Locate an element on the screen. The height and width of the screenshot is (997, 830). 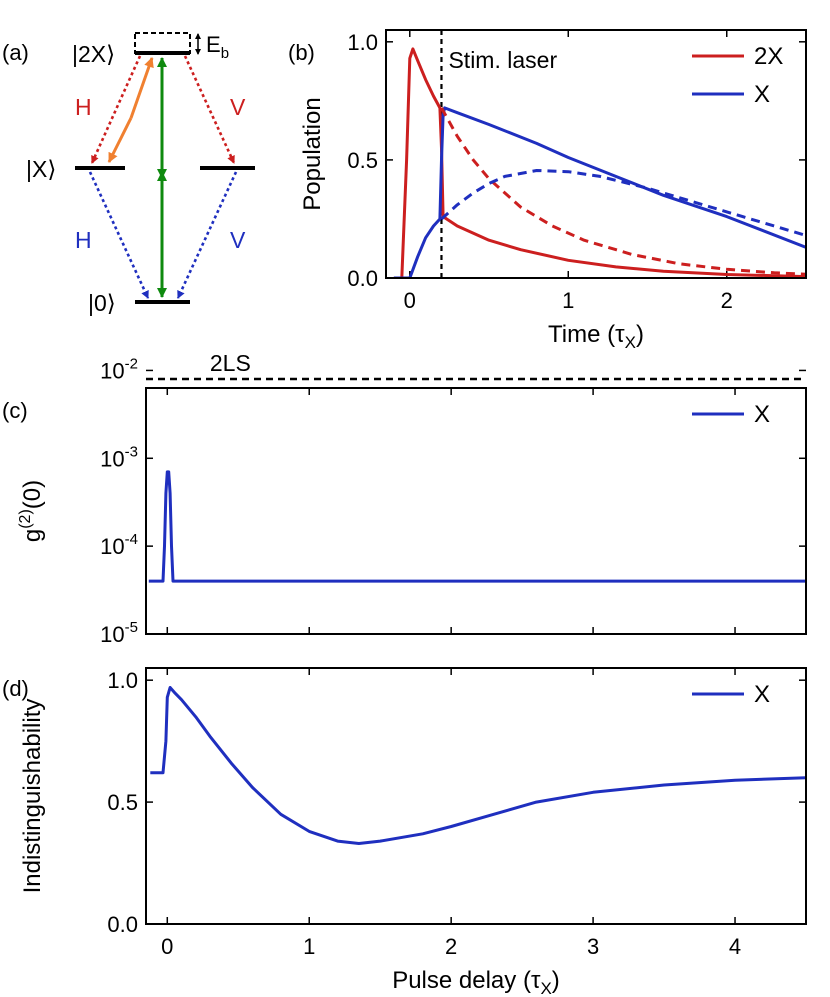
x-tick-label: 3 is located at coordinates (593, 946).